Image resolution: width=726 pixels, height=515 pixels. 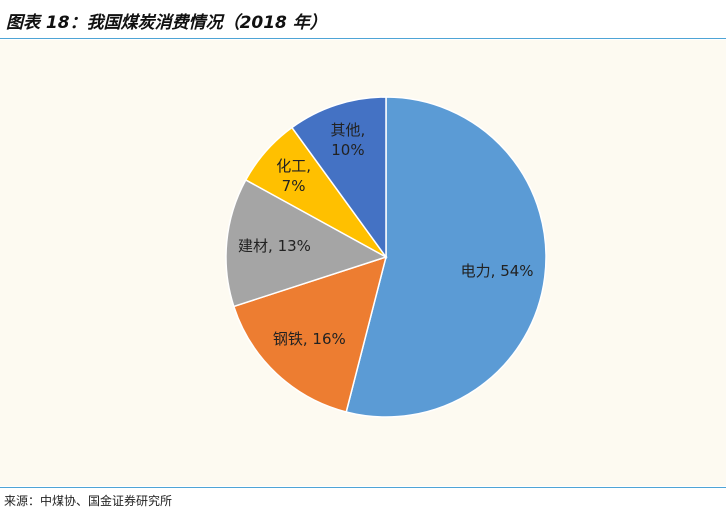 What do you see at coordinates (348, 139) in the screenshot?
I see `data-label: 其他, 10%` at bounding box center [348, 139].